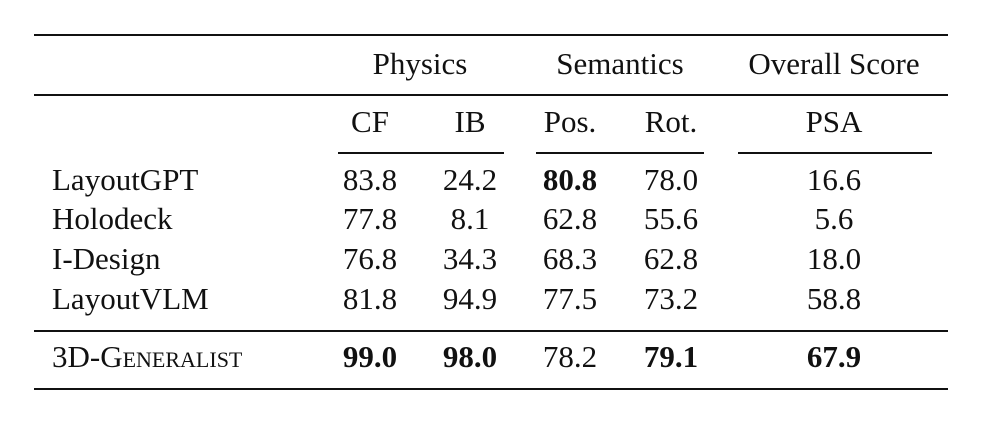 The height and width of the screenshot is (422, 1000). What do you see at coordinates (834, 298) in the screenshot?
I see `table-cell: 58.8` at bounding box center [834, 298].